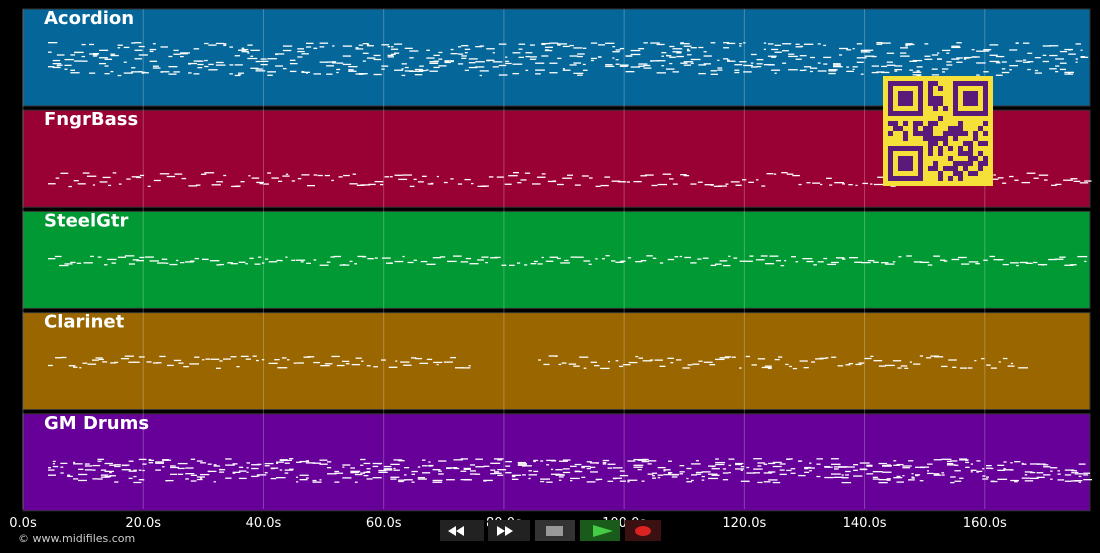  Describe the element at coordinates (89, 18) in the screenshot. I see `track-name: Acordion` at that location.